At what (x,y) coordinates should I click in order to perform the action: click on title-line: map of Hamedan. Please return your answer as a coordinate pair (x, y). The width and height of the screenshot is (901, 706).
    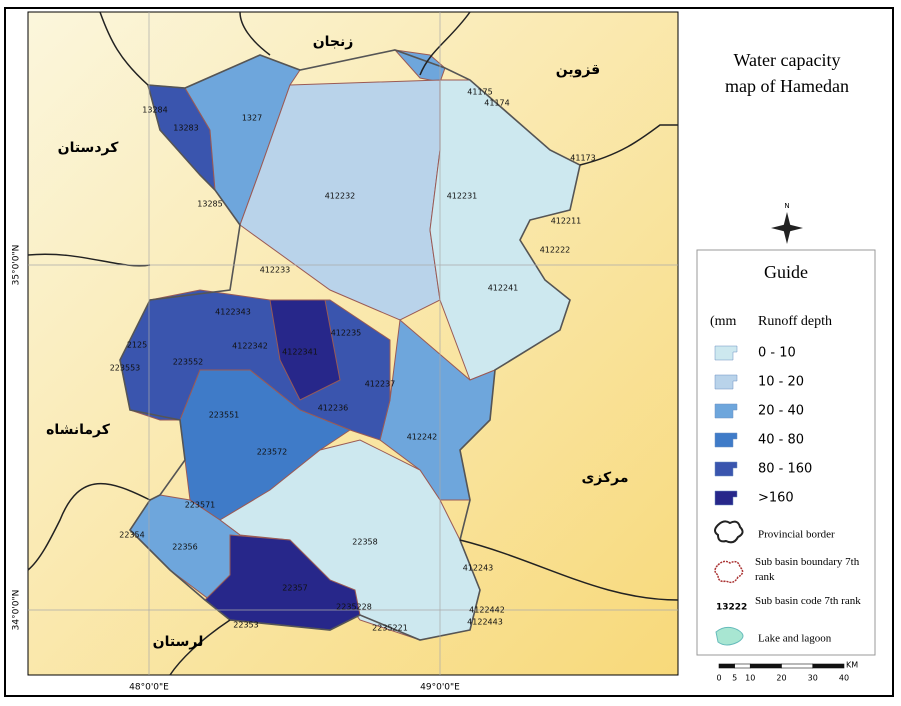
    Looking at the image, I should click on (787, 86).